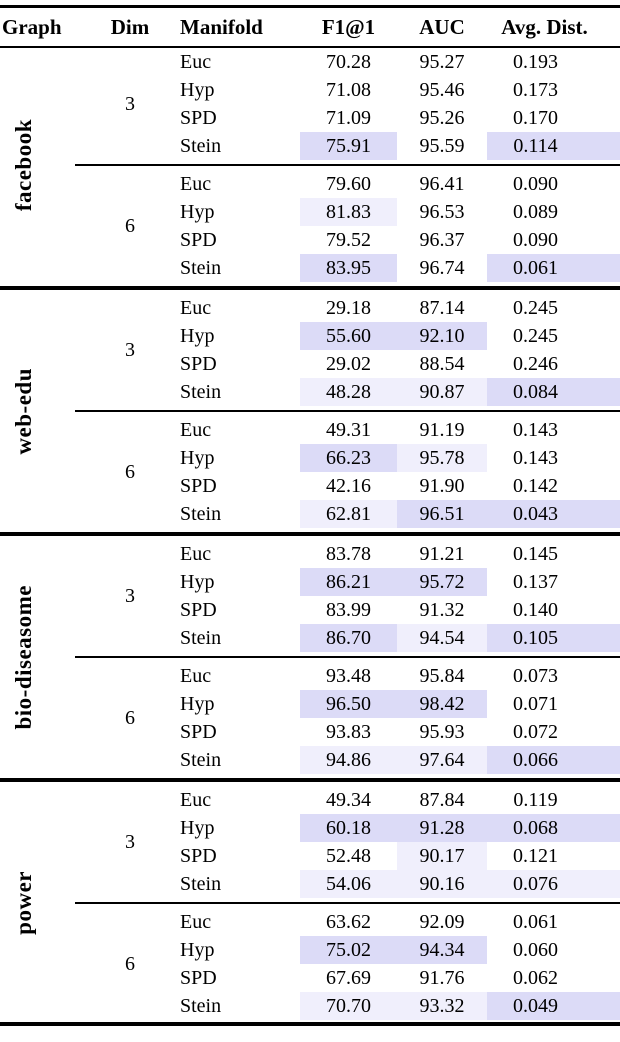 This screenshot has height=1042, width=620. I want to click on cell-f1: 75.91, so click(348, 146).